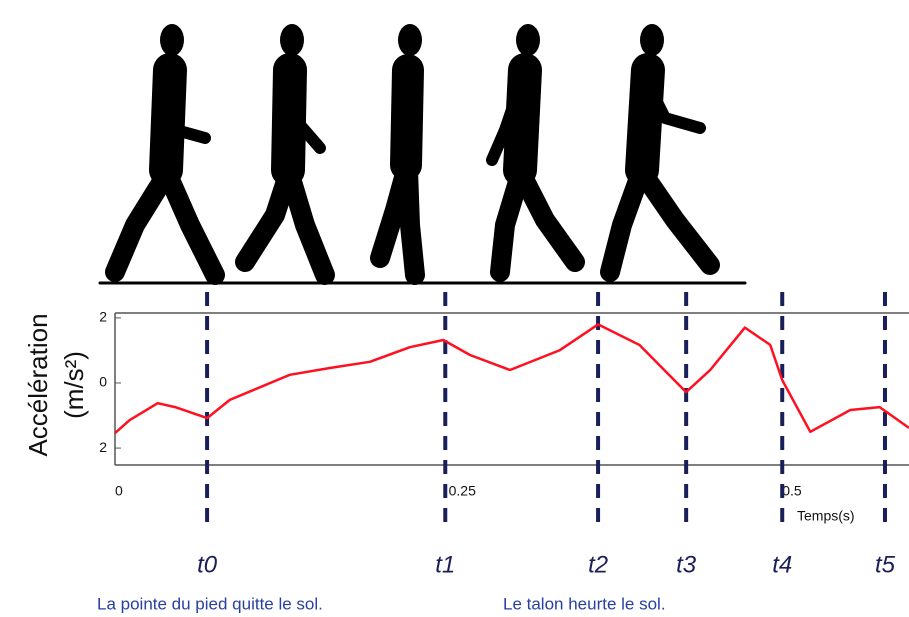 This screenshot has height=617, width=909. What do you see at coordinates (885, 564) in the screenshot?
I see `event-label: t5` at bounding box center [885, 564].